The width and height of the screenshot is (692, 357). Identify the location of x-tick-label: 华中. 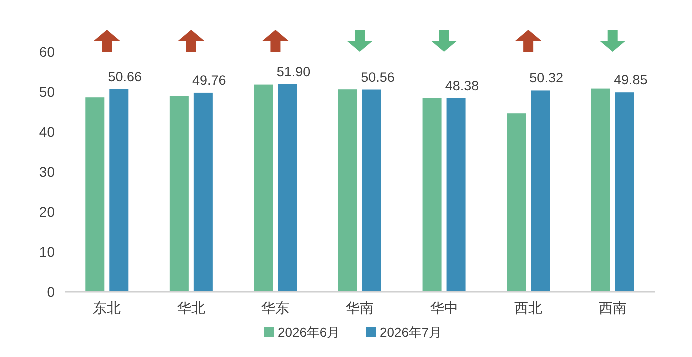
(444, 308).